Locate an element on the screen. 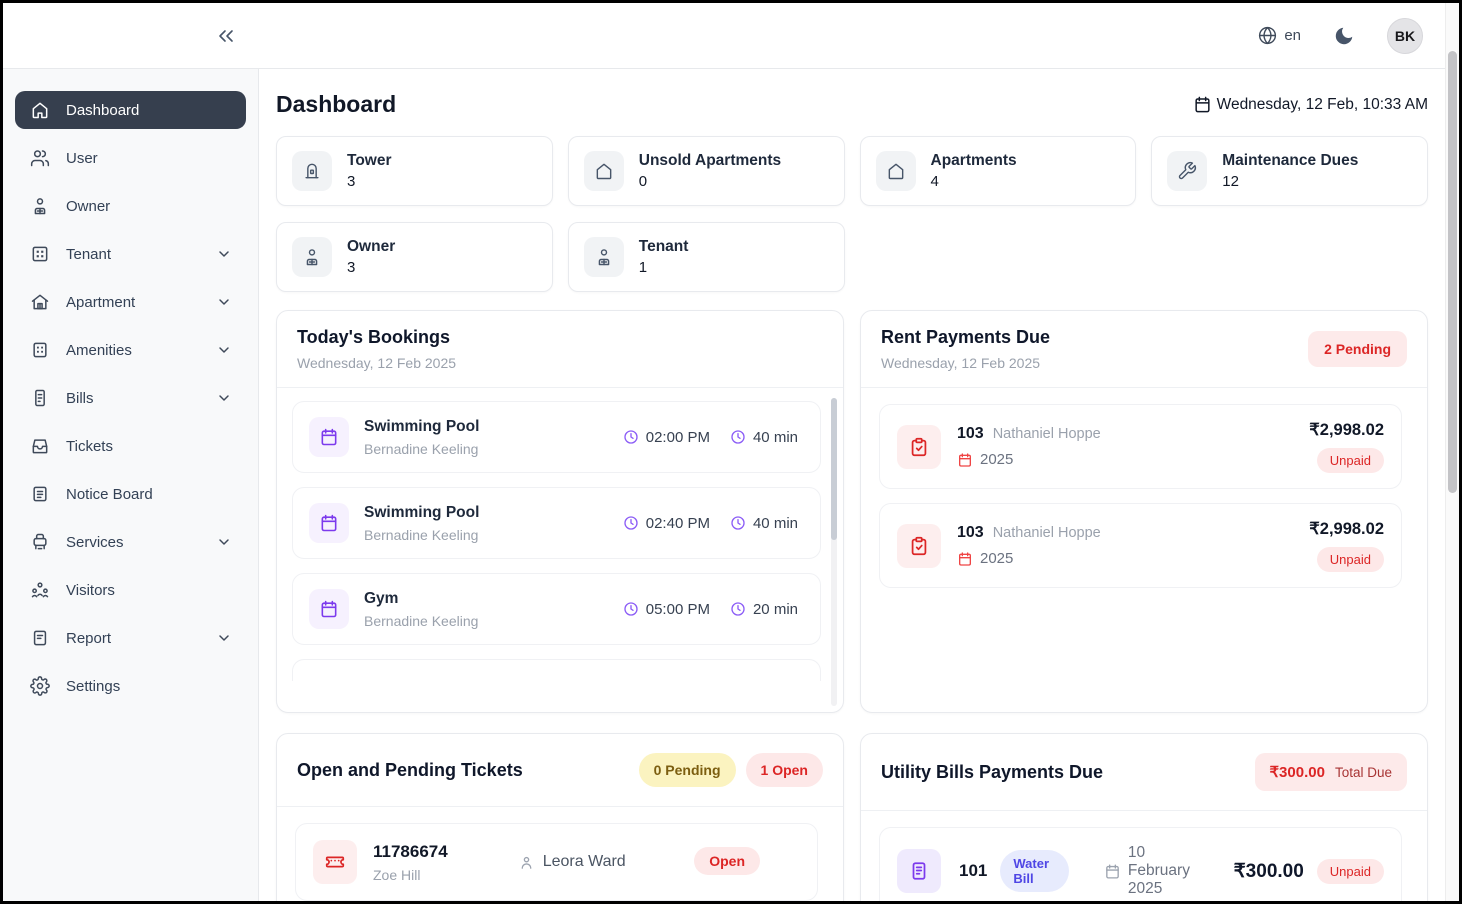 This screenshot has height=904, width=1462. calendar-icon is located at coordinates (965, 559).